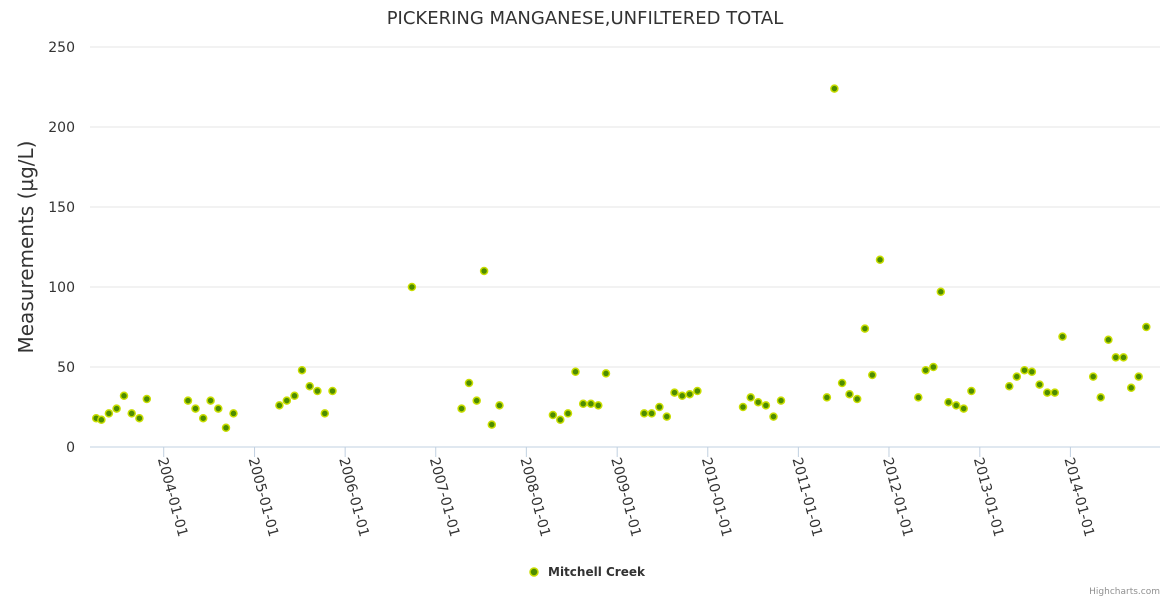 The width and height of the screenshot is (1170, 600). Describe the element at coordinates (61, 128) in the screenshot. I see `y-tick-label: 200` at that location.